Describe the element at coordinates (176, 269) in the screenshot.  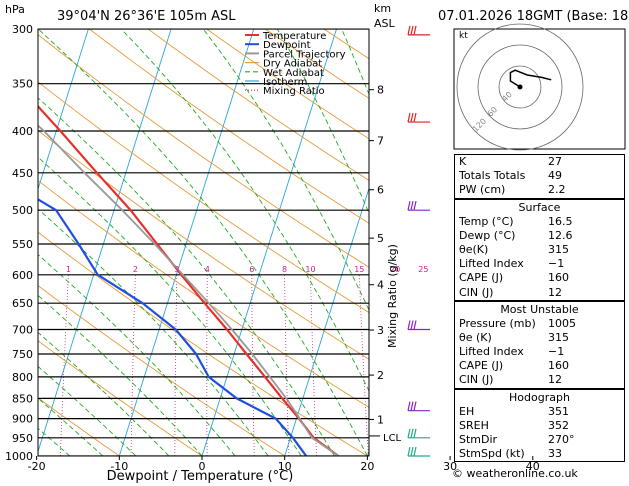
I see `mixing-ratio-label: 3` at that location.